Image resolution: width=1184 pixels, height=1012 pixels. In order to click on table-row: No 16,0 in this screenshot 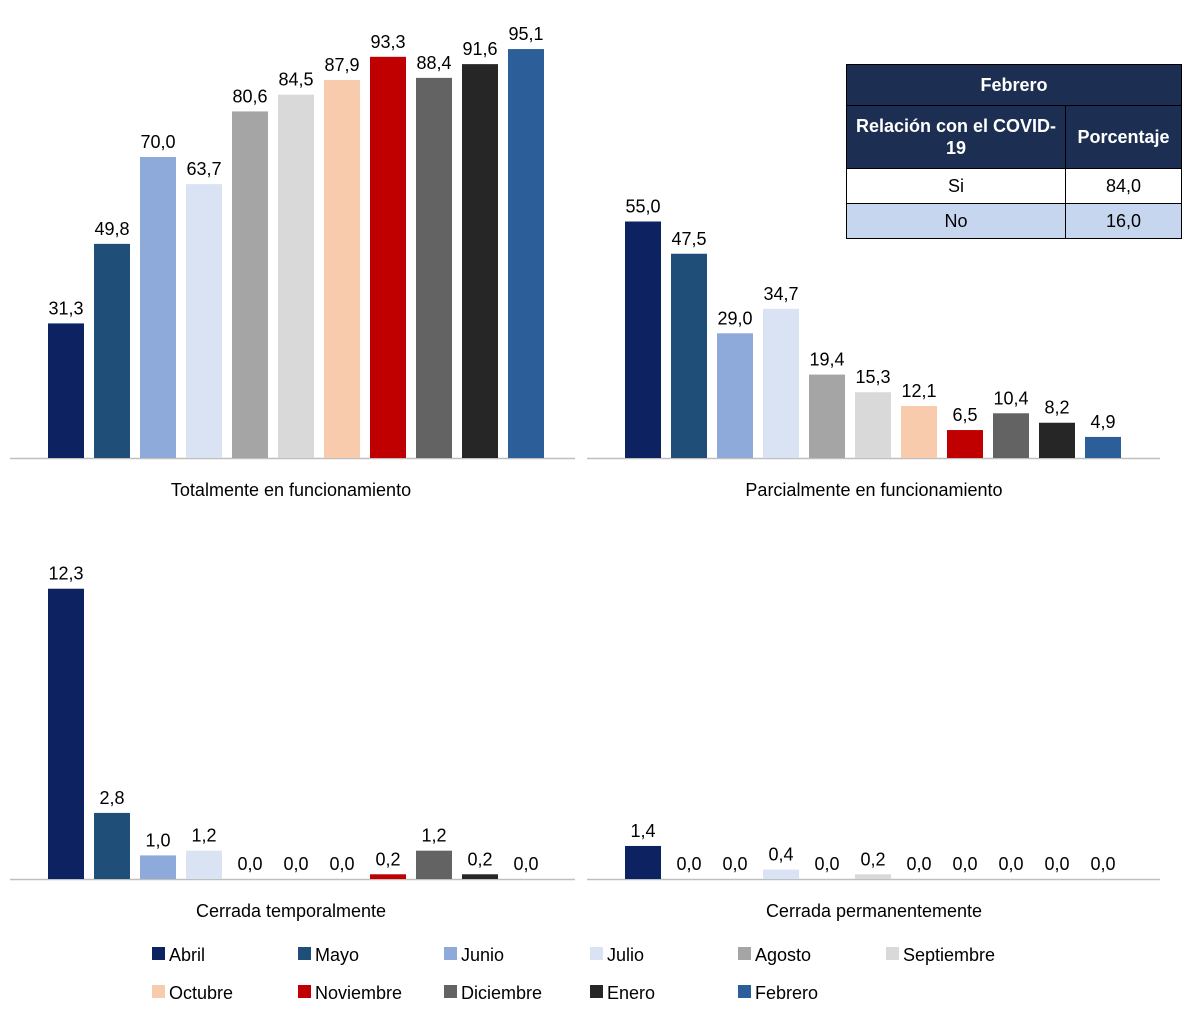, I will do `click(1014, 221)`.